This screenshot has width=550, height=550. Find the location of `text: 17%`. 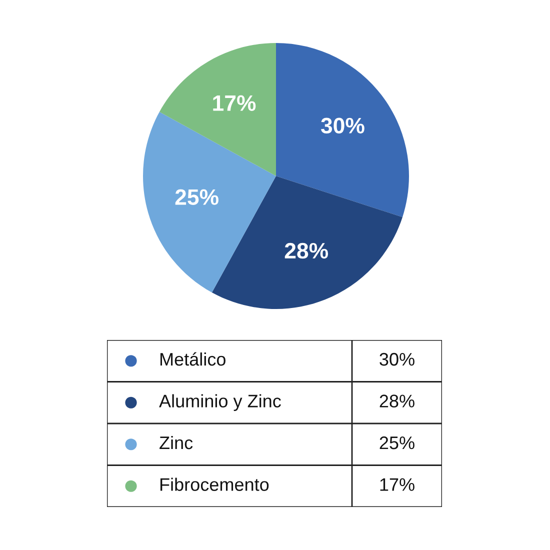

text: 17% is located at coordinates (397, 484).